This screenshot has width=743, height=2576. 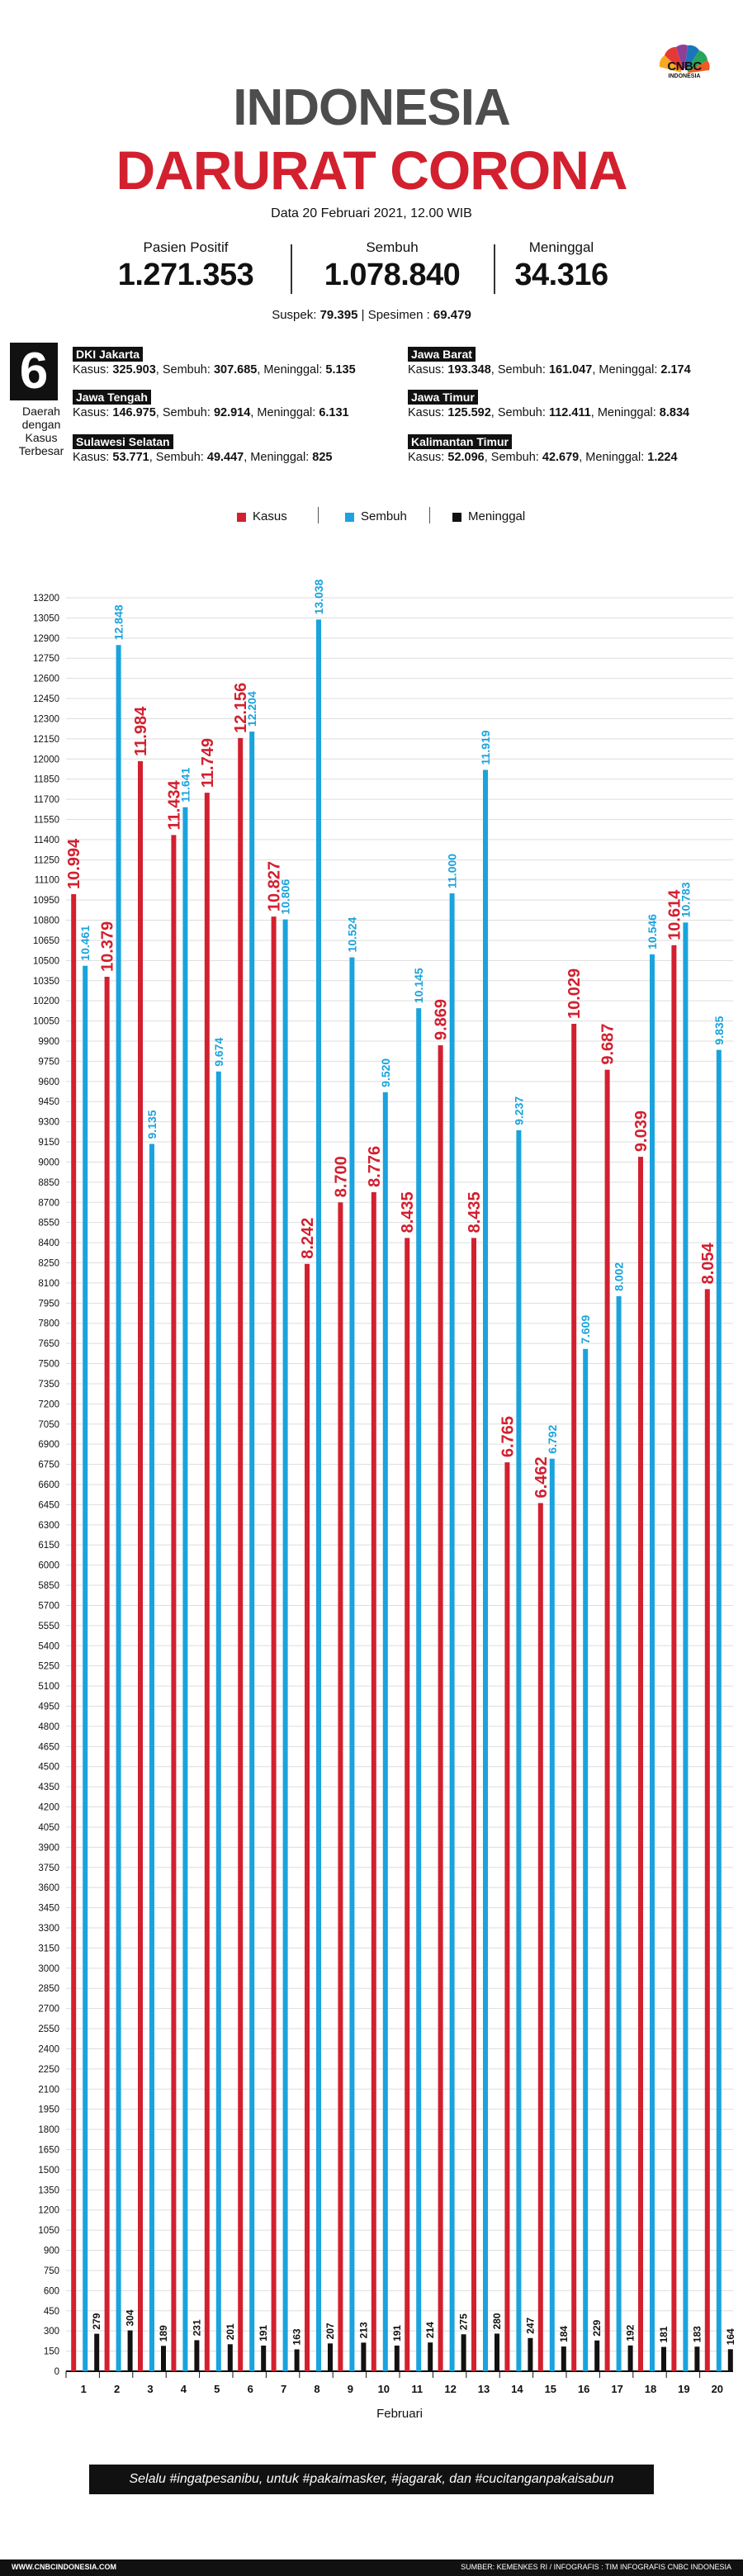 I want to click on y-tick-label: 3150, so click(x=49, y=1948).